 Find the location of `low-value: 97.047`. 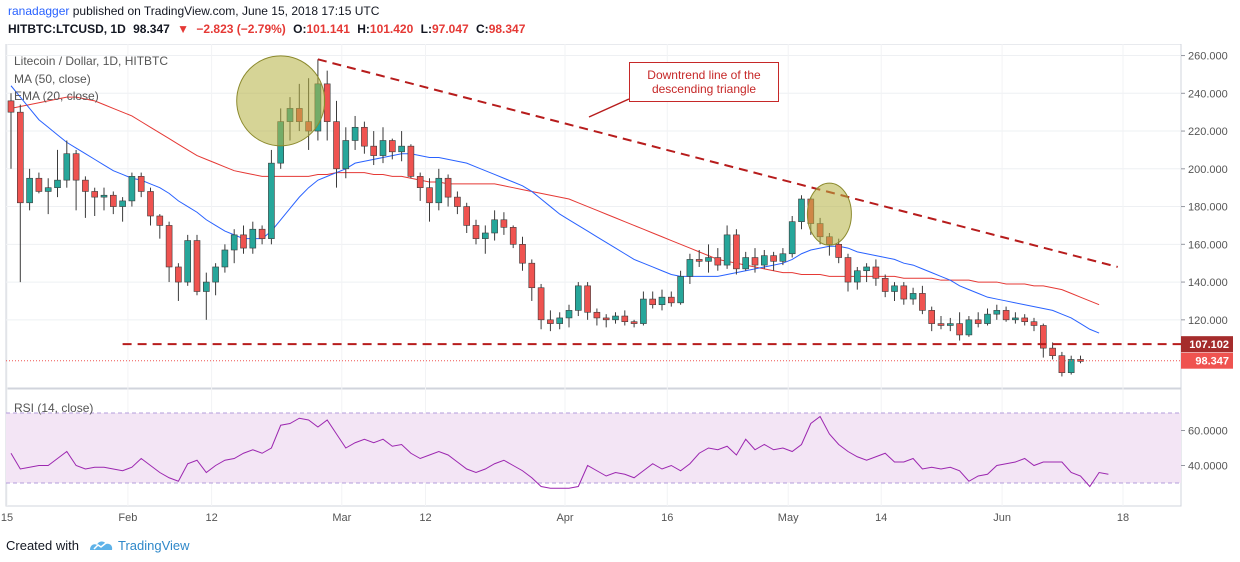

low-value: 97.047 is located at coordinates (450, 29).